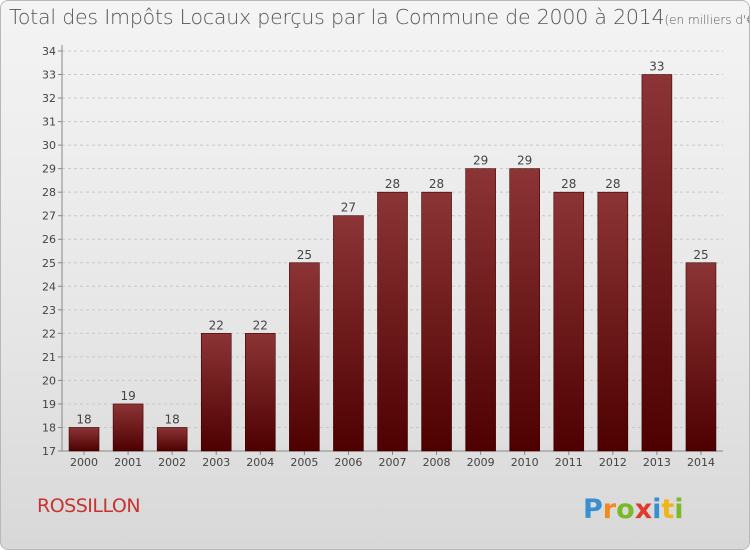 The image size is (750, 550). Describe the element at coordinates (216, 392) in the screenshot. I see `bar-2003` at that location.